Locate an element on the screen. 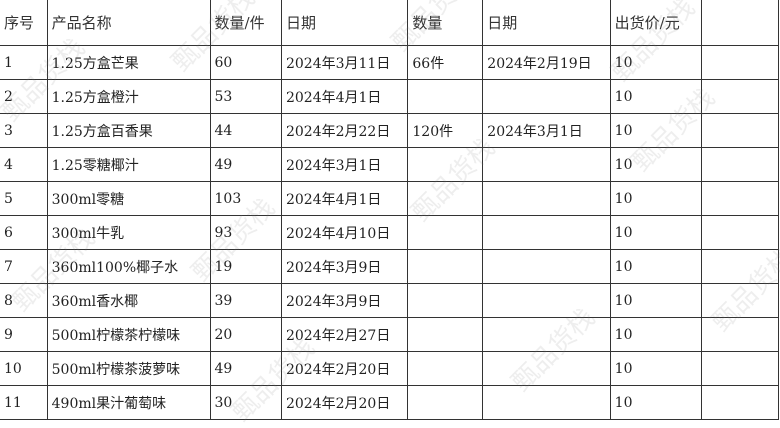 The height and width of the screenshot is (428, 780). cell-quantity: 19 is located at coordinates (245, 266).